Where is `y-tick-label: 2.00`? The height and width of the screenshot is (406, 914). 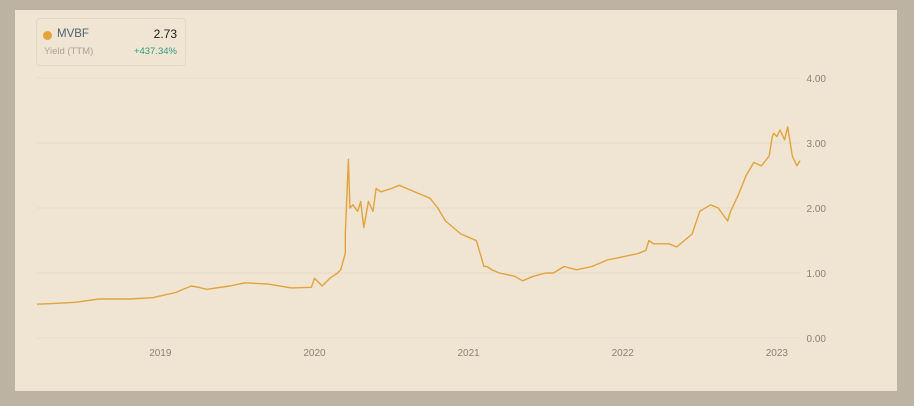
y-tick-label: 2.00 is located at coordinates (817, 209).